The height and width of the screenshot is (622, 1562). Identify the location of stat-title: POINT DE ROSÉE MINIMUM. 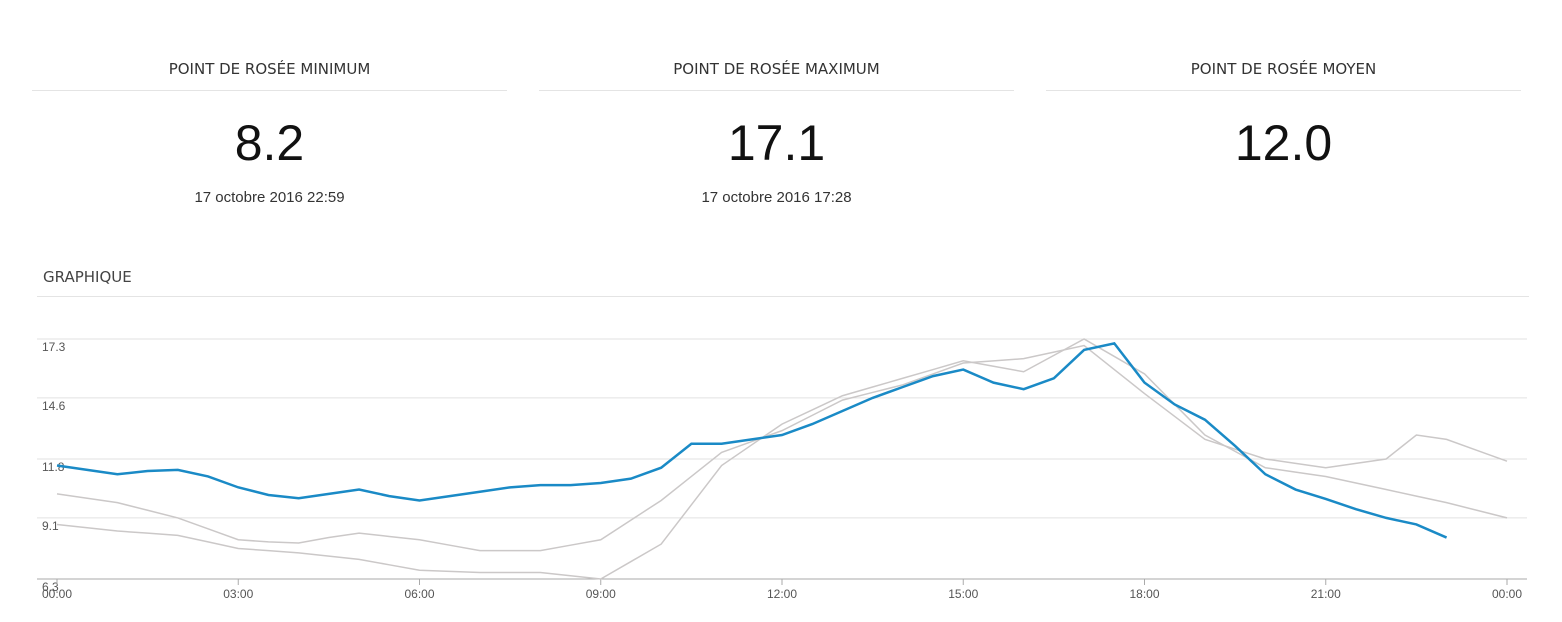
(269, 69).